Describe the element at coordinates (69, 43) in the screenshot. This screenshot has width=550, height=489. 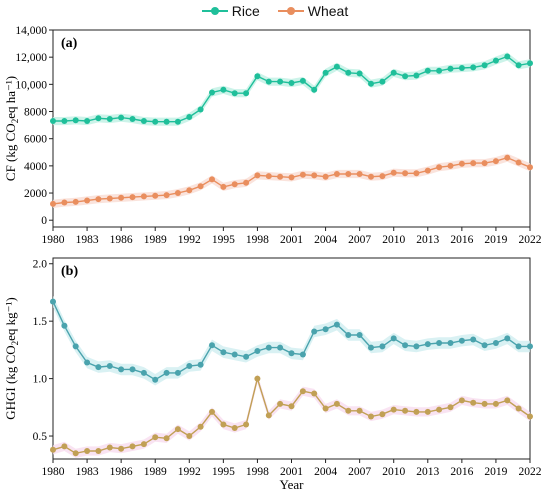
I see `panel-label: (a)` at that location.